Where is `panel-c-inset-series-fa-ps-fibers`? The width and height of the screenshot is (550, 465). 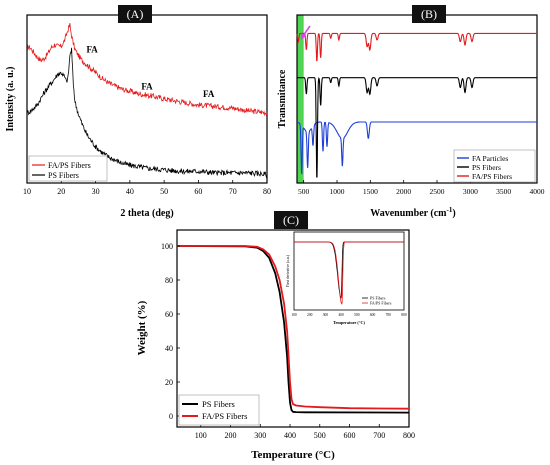 panel-c-inset-series-fa-ps-fibers is located at coordinates (349, 273).